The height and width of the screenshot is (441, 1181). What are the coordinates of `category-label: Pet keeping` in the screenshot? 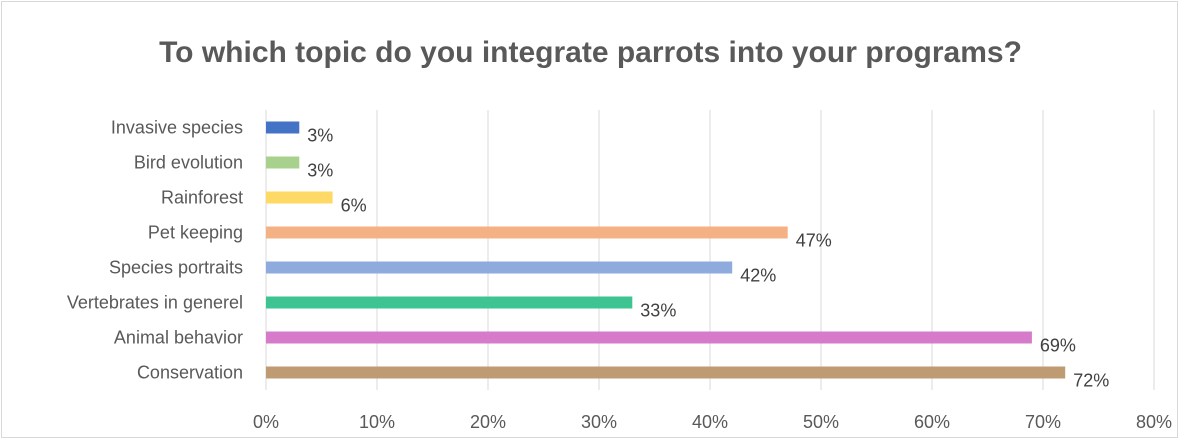 It's located at (195, 233).